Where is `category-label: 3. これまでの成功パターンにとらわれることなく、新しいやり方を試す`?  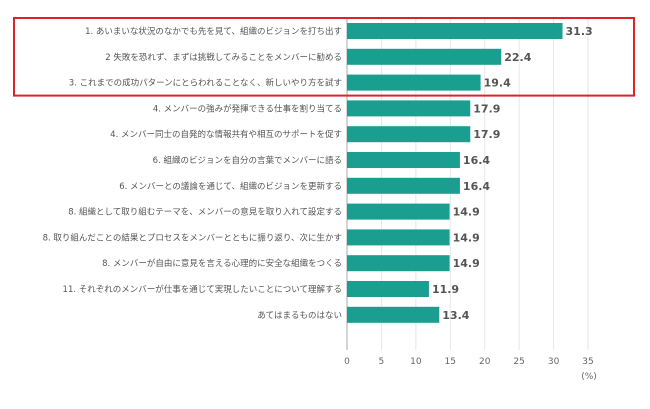 category-label: 3. これまでの成功パターンにとらわれることなく、新しいやり方を試す is located at coordinates (205, 83).